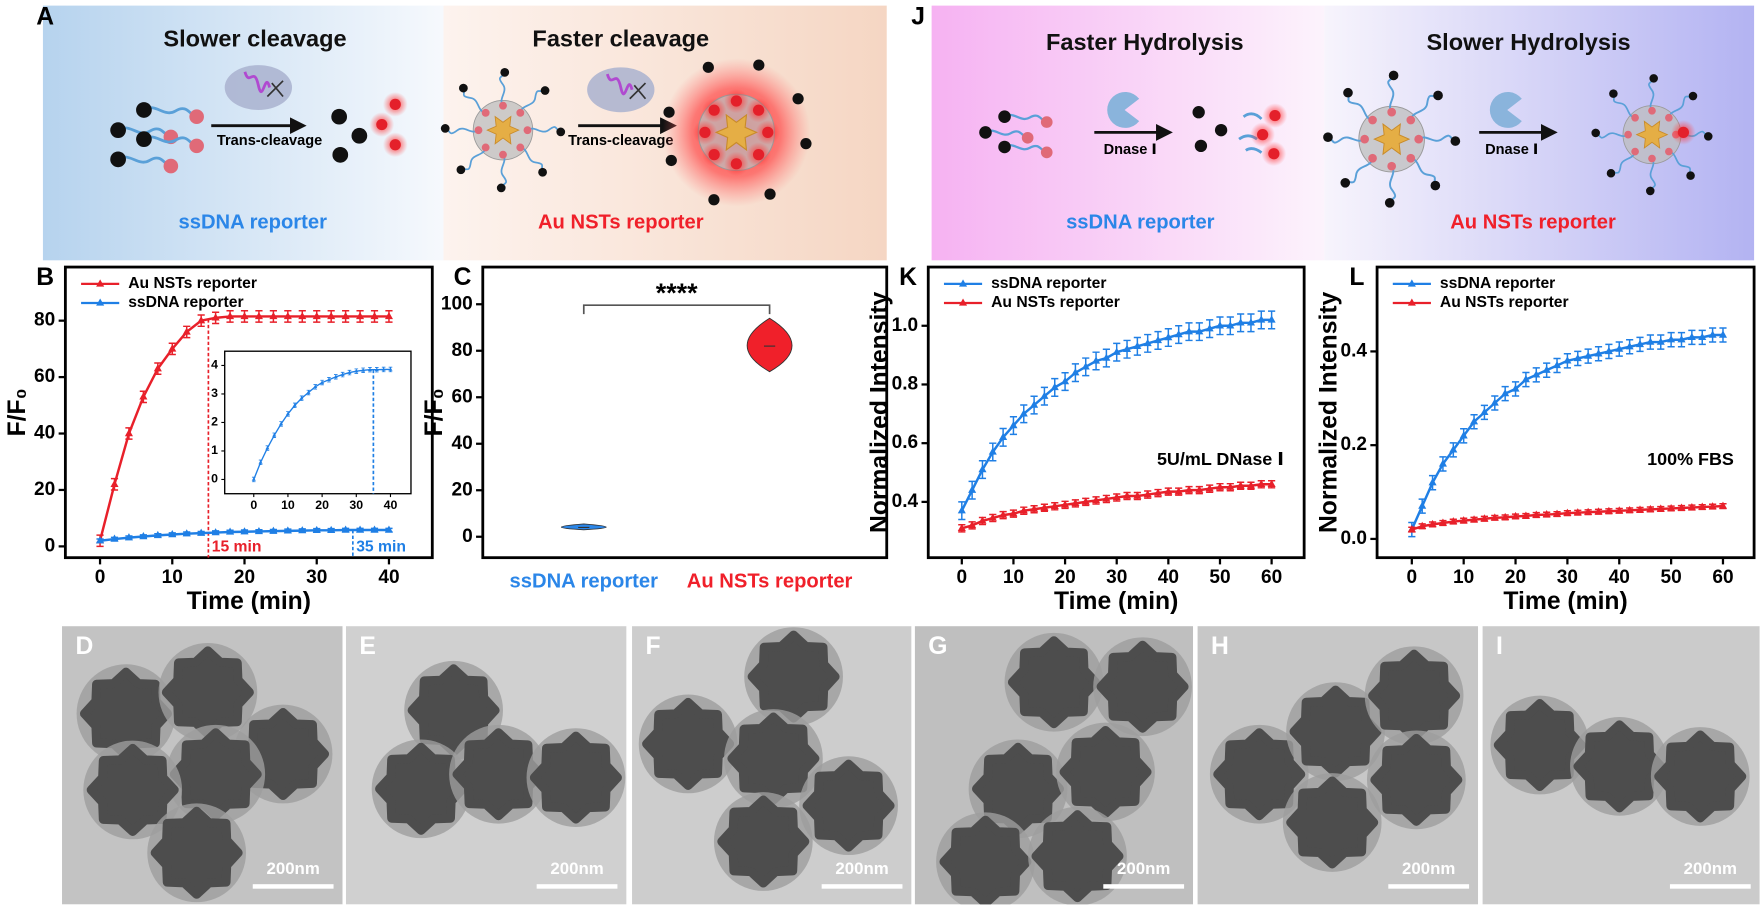 Image resolution: width=1760 pixels, height=910 pixels. Describe the element at coordinates (1528, 42) in the screenshot. I see `schematic-title: Slower Hydrolysis` at that location.